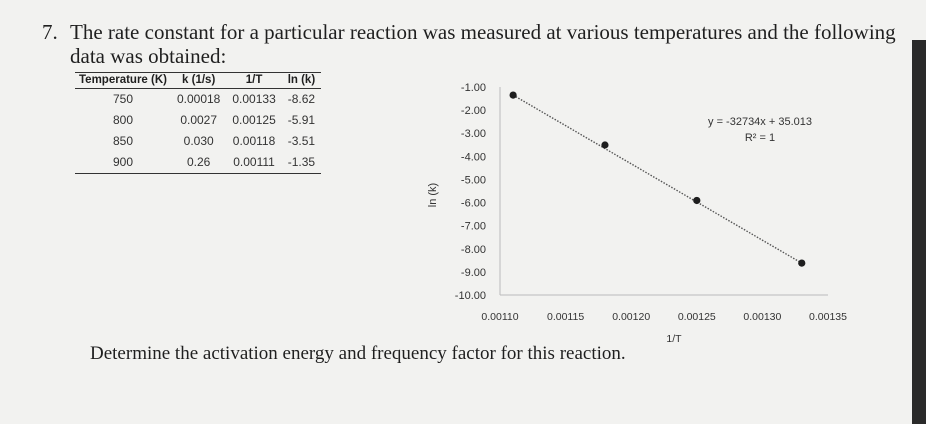 The width and height of the screenshot is (926, 424). I want to click on question-line-2: data was obtained:, so click(148, 56).